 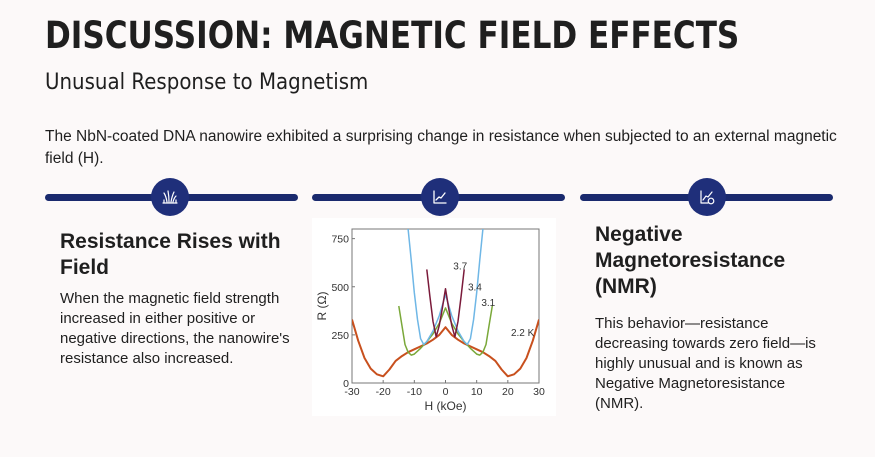 I want to click on x-tick-label: 30, so click(x=539, y=392).